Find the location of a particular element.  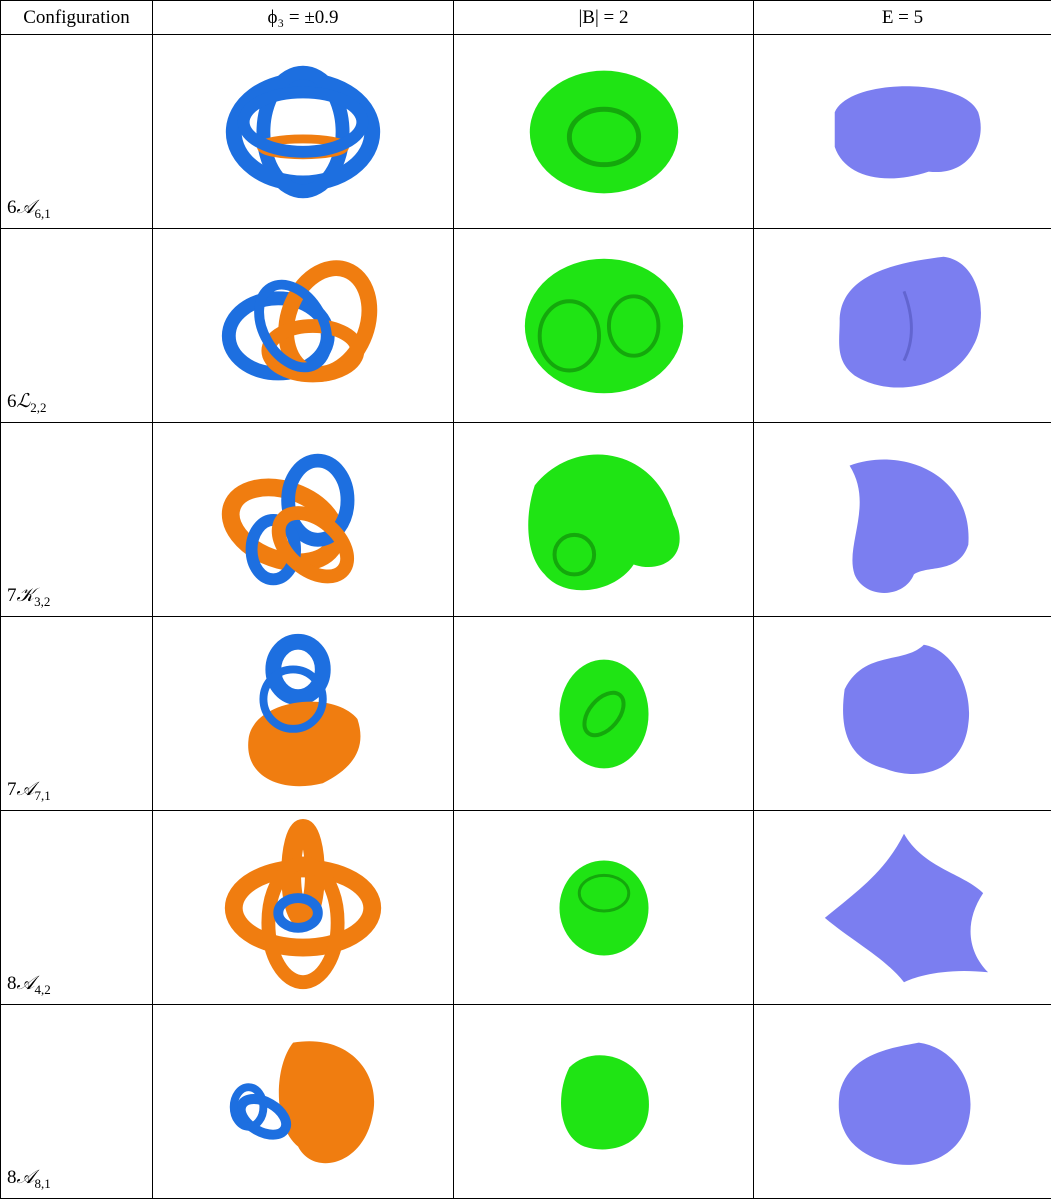

subscript: 7,1 is located at coordinates (42, 795).